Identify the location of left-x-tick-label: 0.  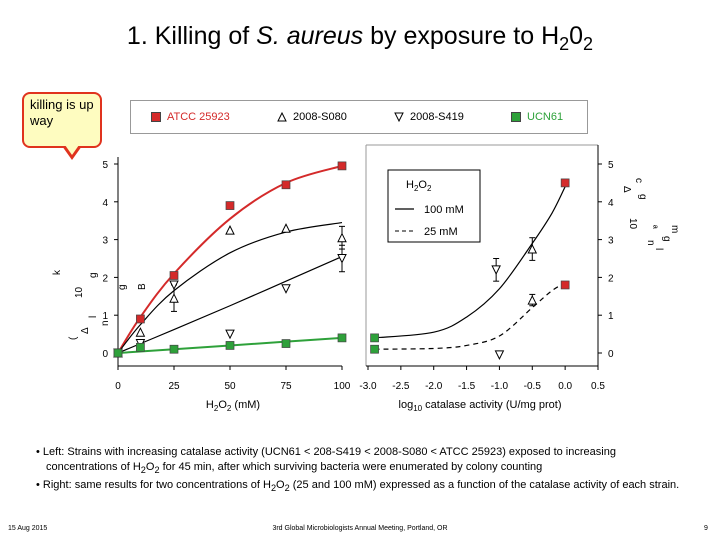
(118, 386).